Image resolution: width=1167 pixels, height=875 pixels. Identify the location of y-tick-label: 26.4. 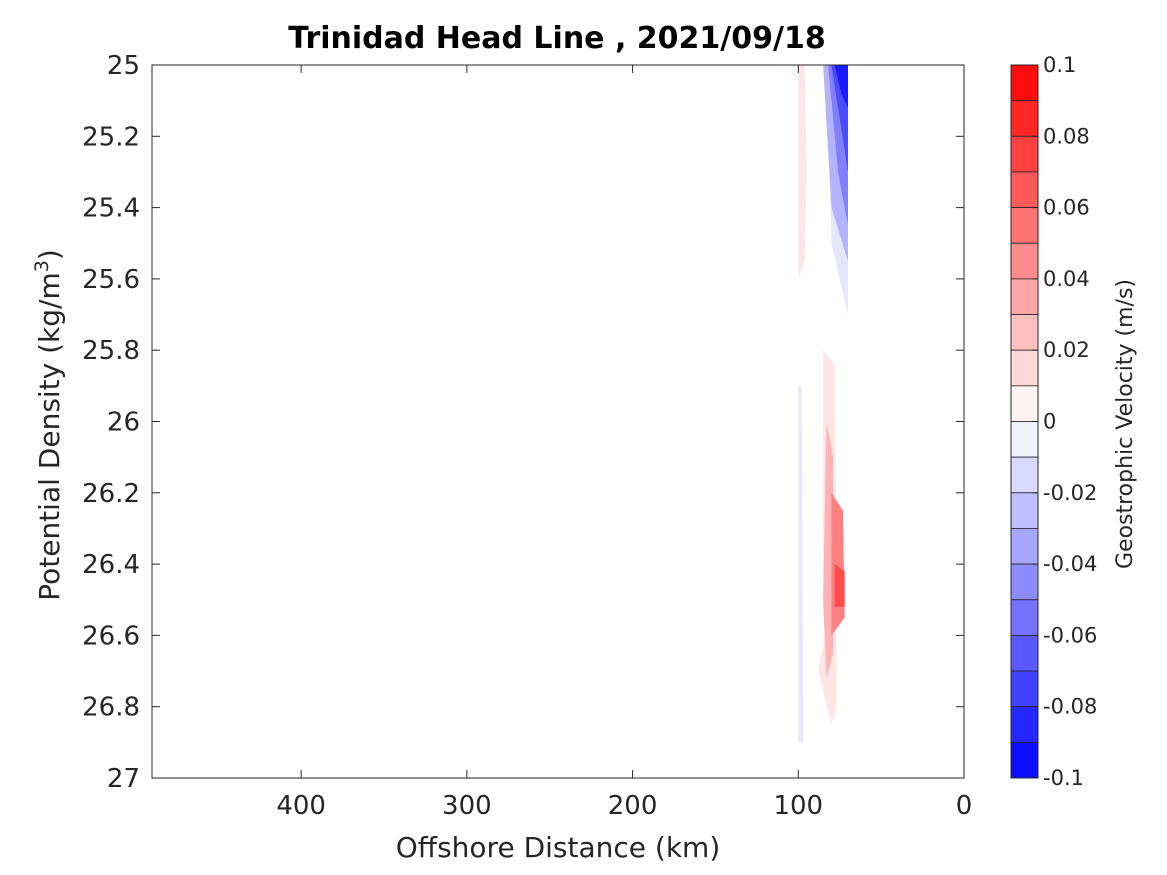
(111, 565).